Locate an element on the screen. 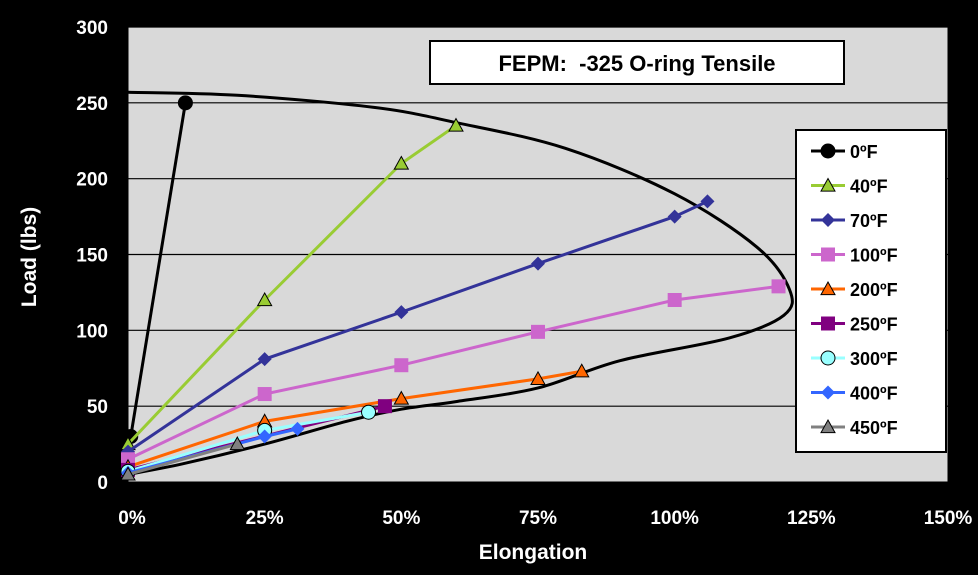 The image size is (978, 575). legend-label: 300ºF is located at coordinates (874, 359).